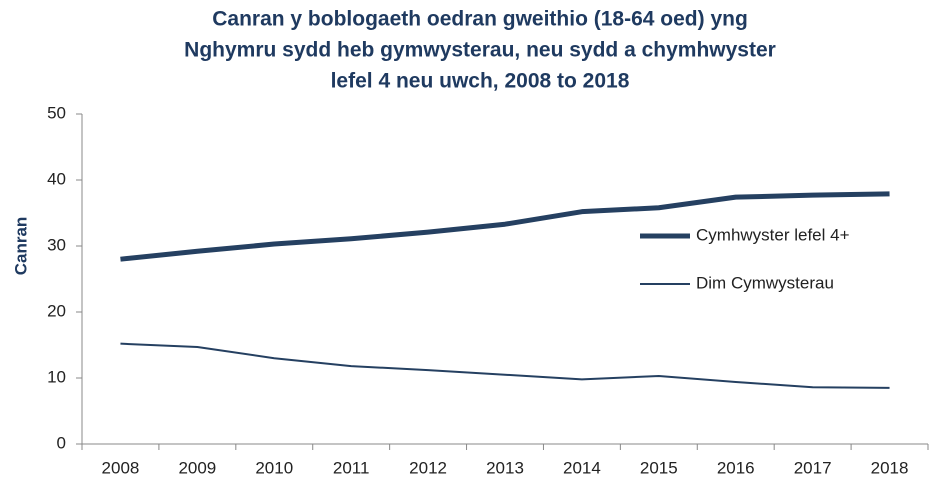 This screenshot has width=931, height=481. What do you see at coordinates (813, 467) in the screenshot?
I see `x-tick-label: 2017` at bounding box center [813, 467].